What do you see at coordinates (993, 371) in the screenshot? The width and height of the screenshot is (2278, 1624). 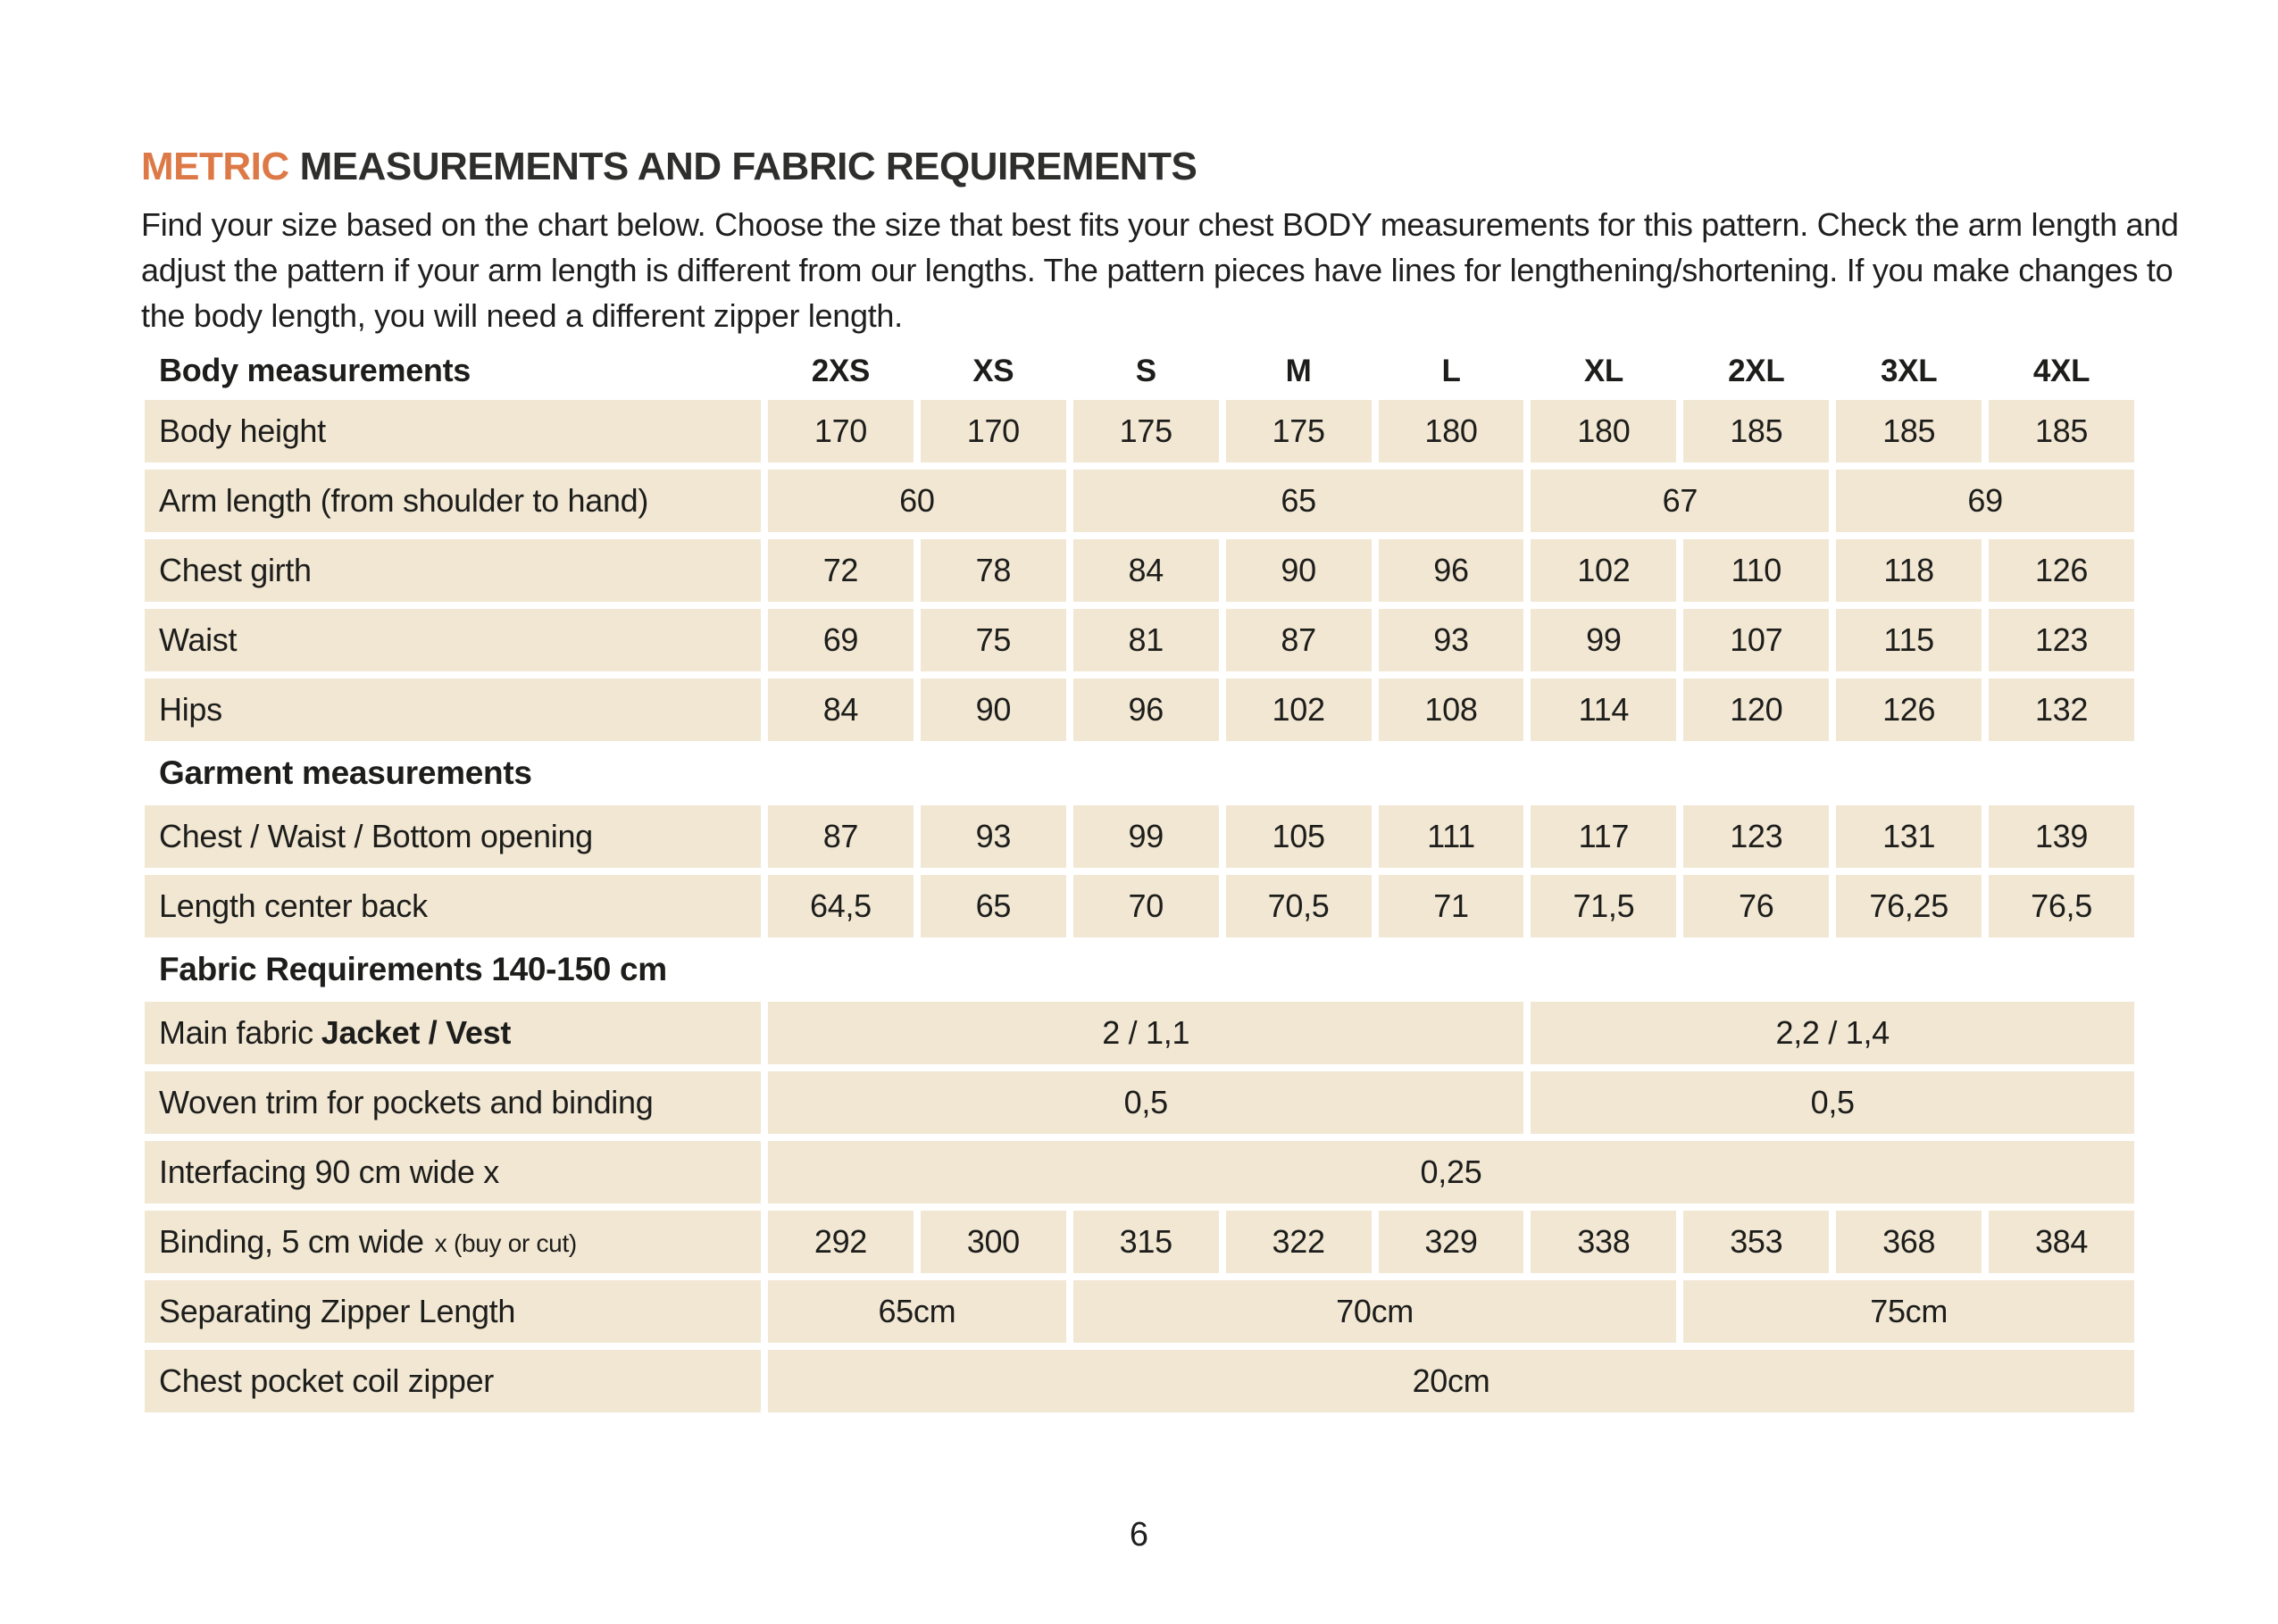 I see `size-header-cell: XS` at bounding box center [993, 371].